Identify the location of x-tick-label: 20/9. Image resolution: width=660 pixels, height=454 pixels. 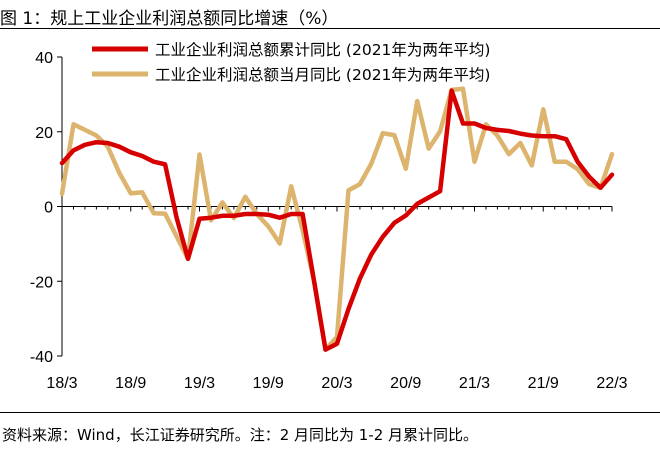
(405, 383).